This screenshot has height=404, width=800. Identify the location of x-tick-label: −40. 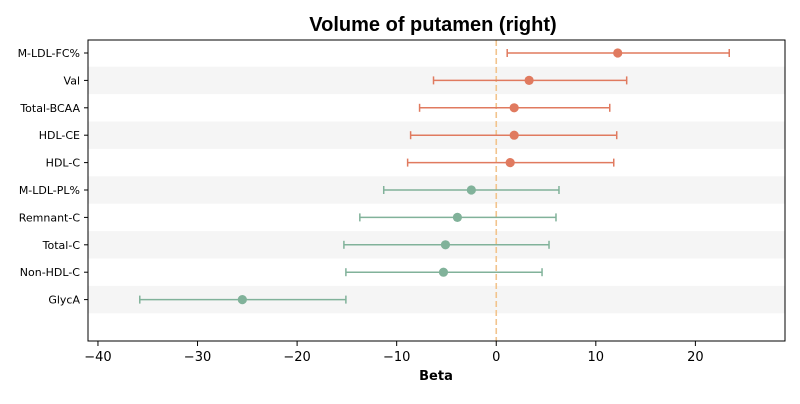
(97, 357).